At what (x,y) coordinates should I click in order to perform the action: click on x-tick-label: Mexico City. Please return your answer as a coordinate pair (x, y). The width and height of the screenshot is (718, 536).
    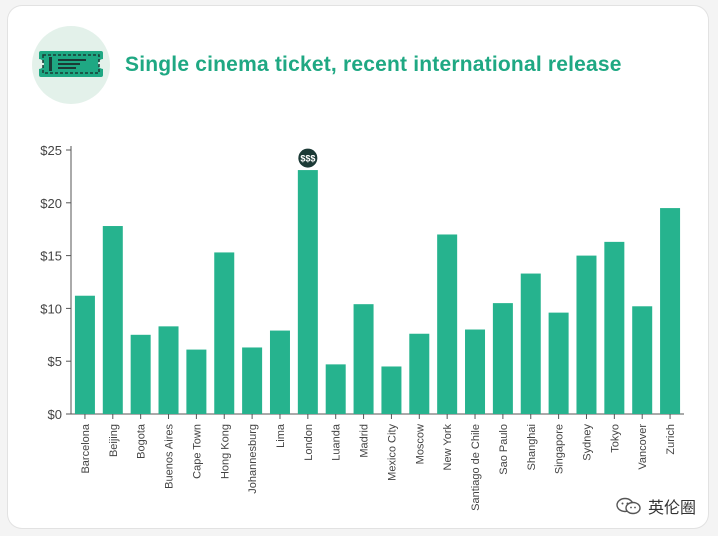
    Looking at the image, I should click on (392, 452).